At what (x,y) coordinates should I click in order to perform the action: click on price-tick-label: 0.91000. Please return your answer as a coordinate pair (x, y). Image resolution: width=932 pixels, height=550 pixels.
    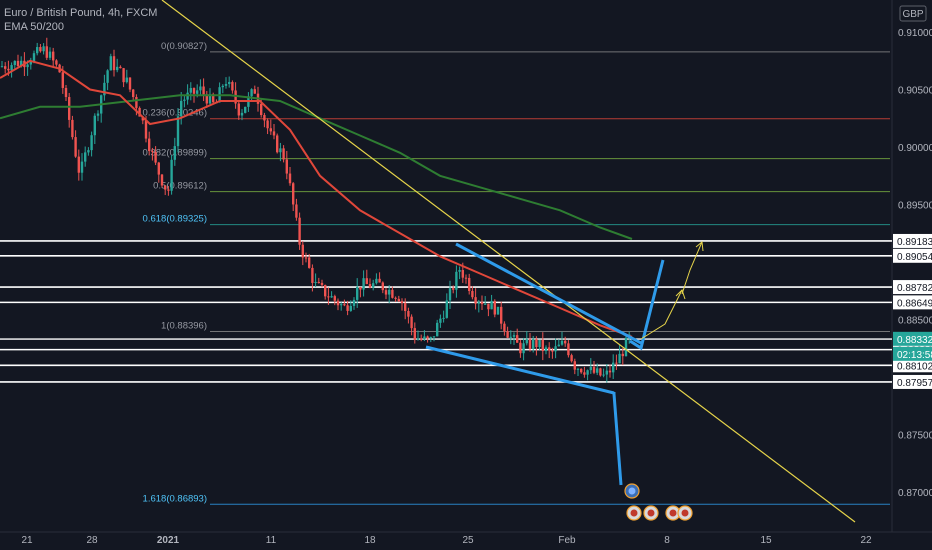
    Looking at the image, I should click on (915, 33).